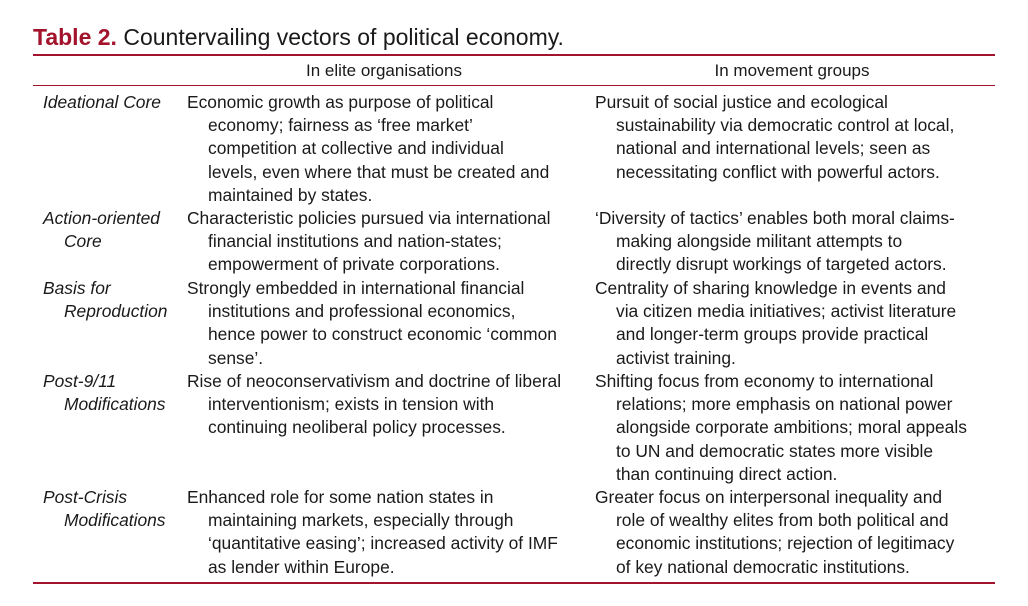 The image size is (1028, 606). I want to click on row-label-line: Post-Crisis, so click(85, 497).